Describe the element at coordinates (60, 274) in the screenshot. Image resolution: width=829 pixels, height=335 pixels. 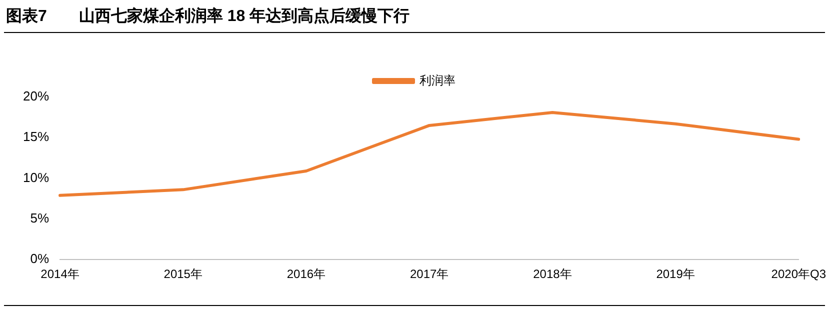
I see `x-tick-label: 2014年` at that location.